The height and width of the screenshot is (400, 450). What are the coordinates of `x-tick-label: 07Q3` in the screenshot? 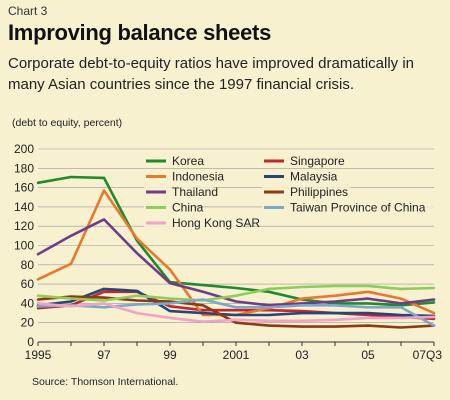 It's located at (428, 355).